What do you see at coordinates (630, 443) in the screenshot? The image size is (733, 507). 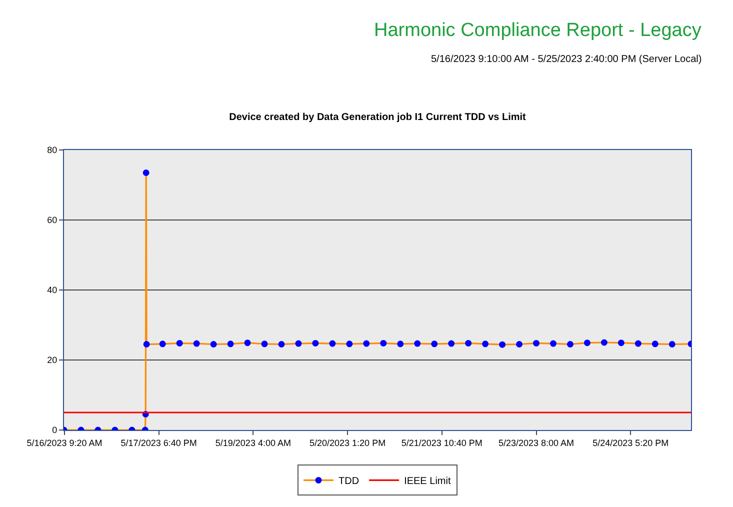 I see `x-tick-label: 5/24/2023 5:20 PM` at bounding box center [630, 443].